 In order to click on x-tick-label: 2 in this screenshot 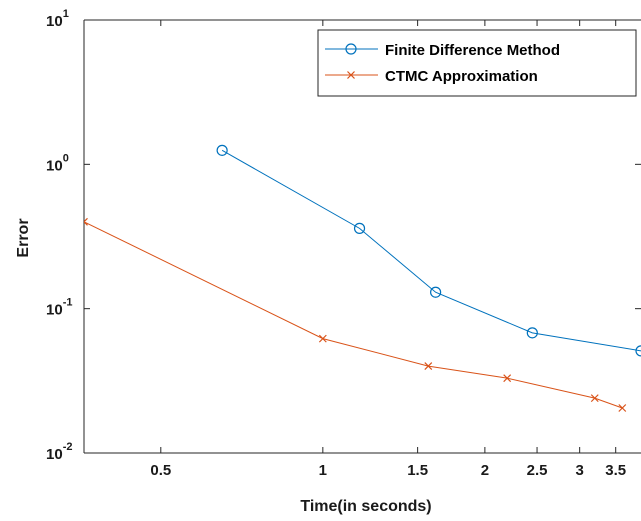, I will do `click(485, 470)`.